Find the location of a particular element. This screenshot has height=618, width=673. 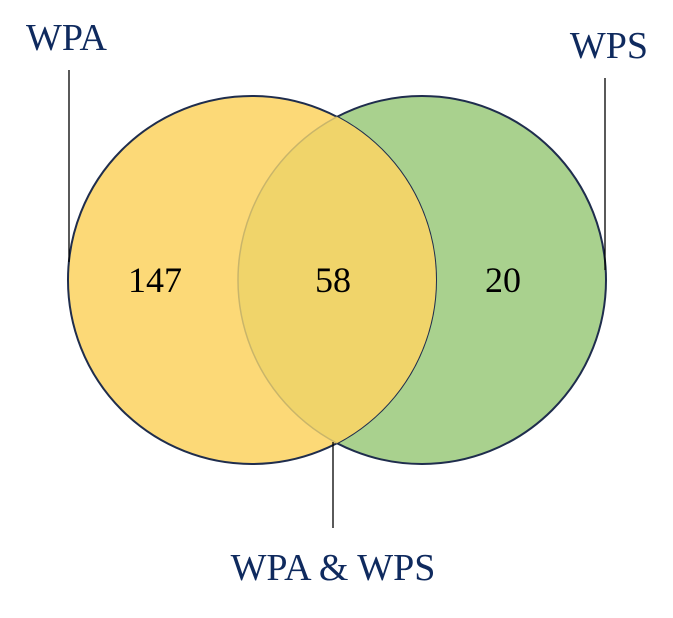

wps-only-count: 20 is located at coordinates (503, 280).